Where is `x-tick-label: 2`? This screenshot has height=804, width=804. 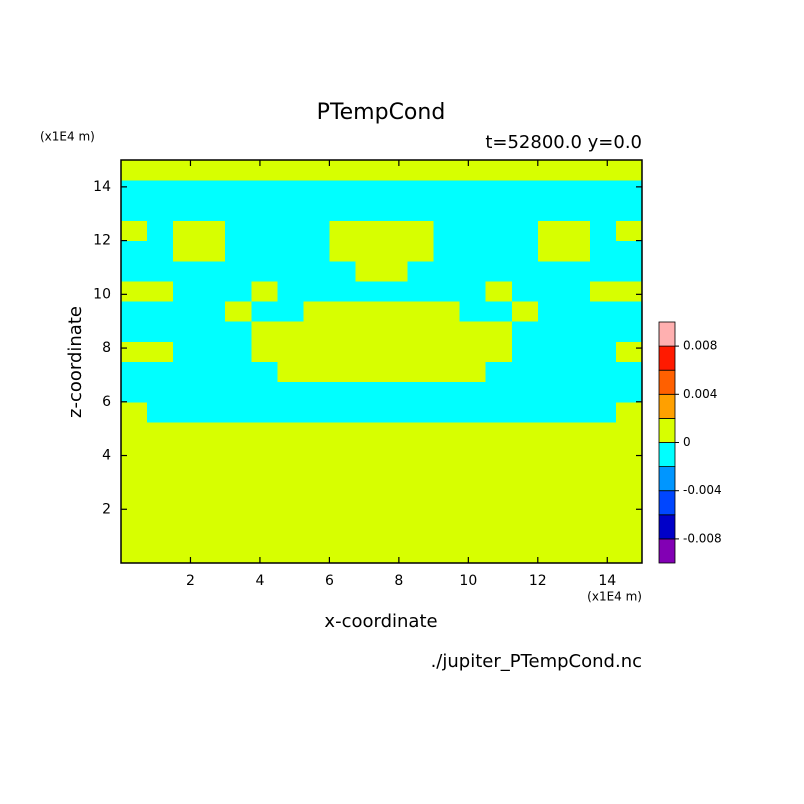 x-tick-label: 2 is located at coordinates (190, 581).